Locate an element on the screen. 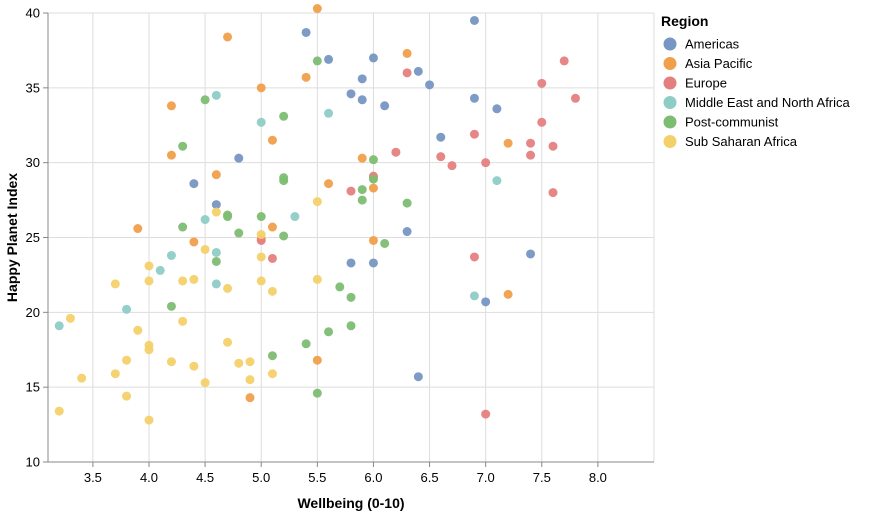  y-axis-ticks: 10 15 20 25 30 35 40 is located at coordinates (37, 238).